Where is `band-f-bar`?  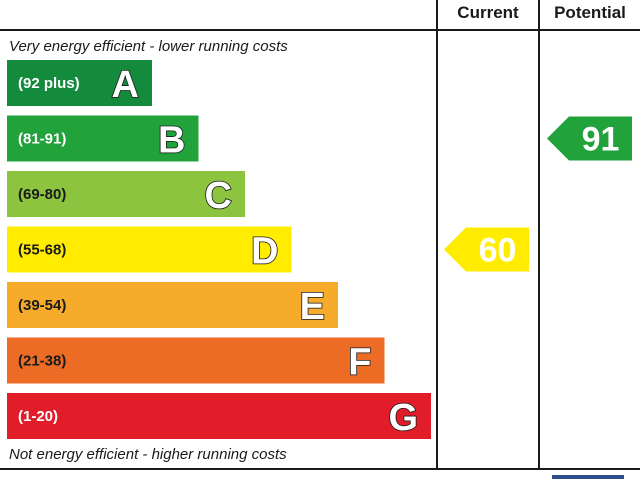 band-f-bar is located at coordinates (196, 360).